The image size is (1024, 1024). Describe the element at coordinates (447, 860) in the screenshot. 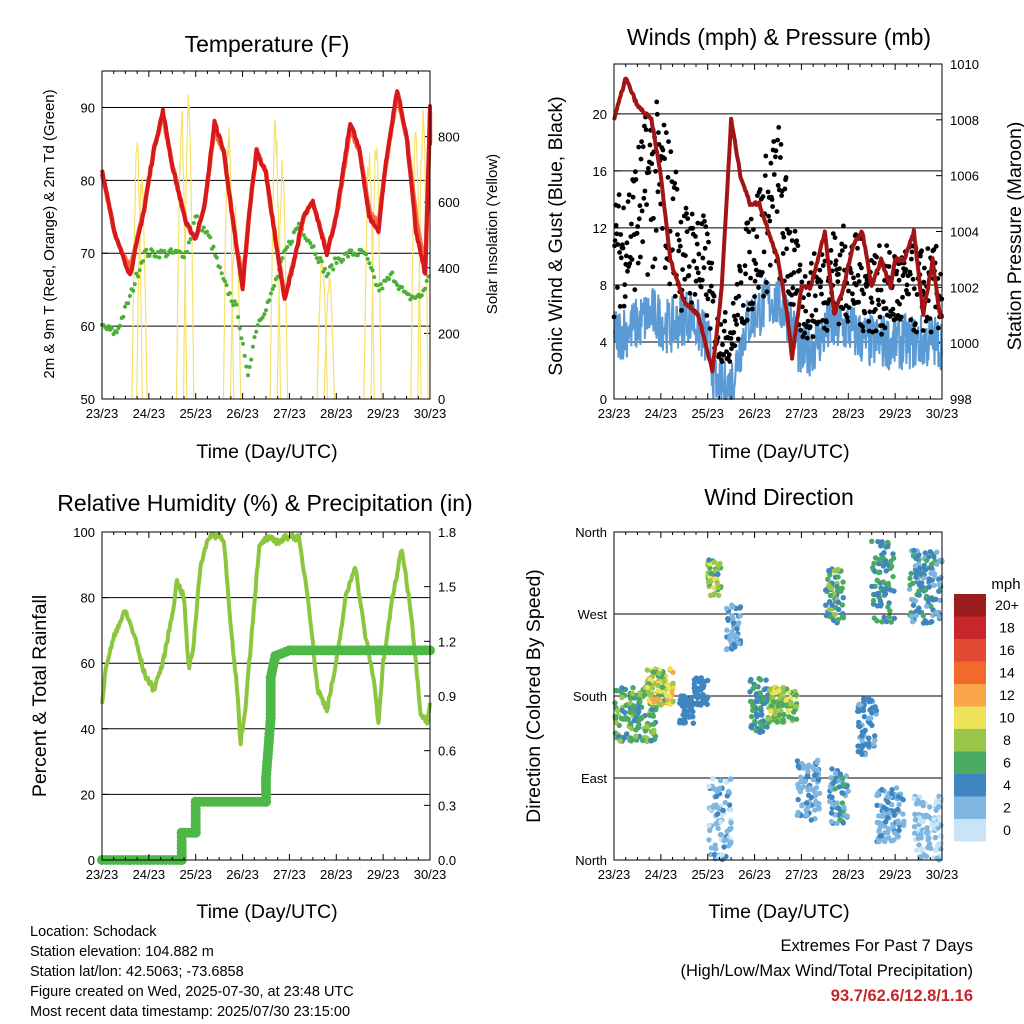

I see `y2-tick-label: 0.0` at that location.